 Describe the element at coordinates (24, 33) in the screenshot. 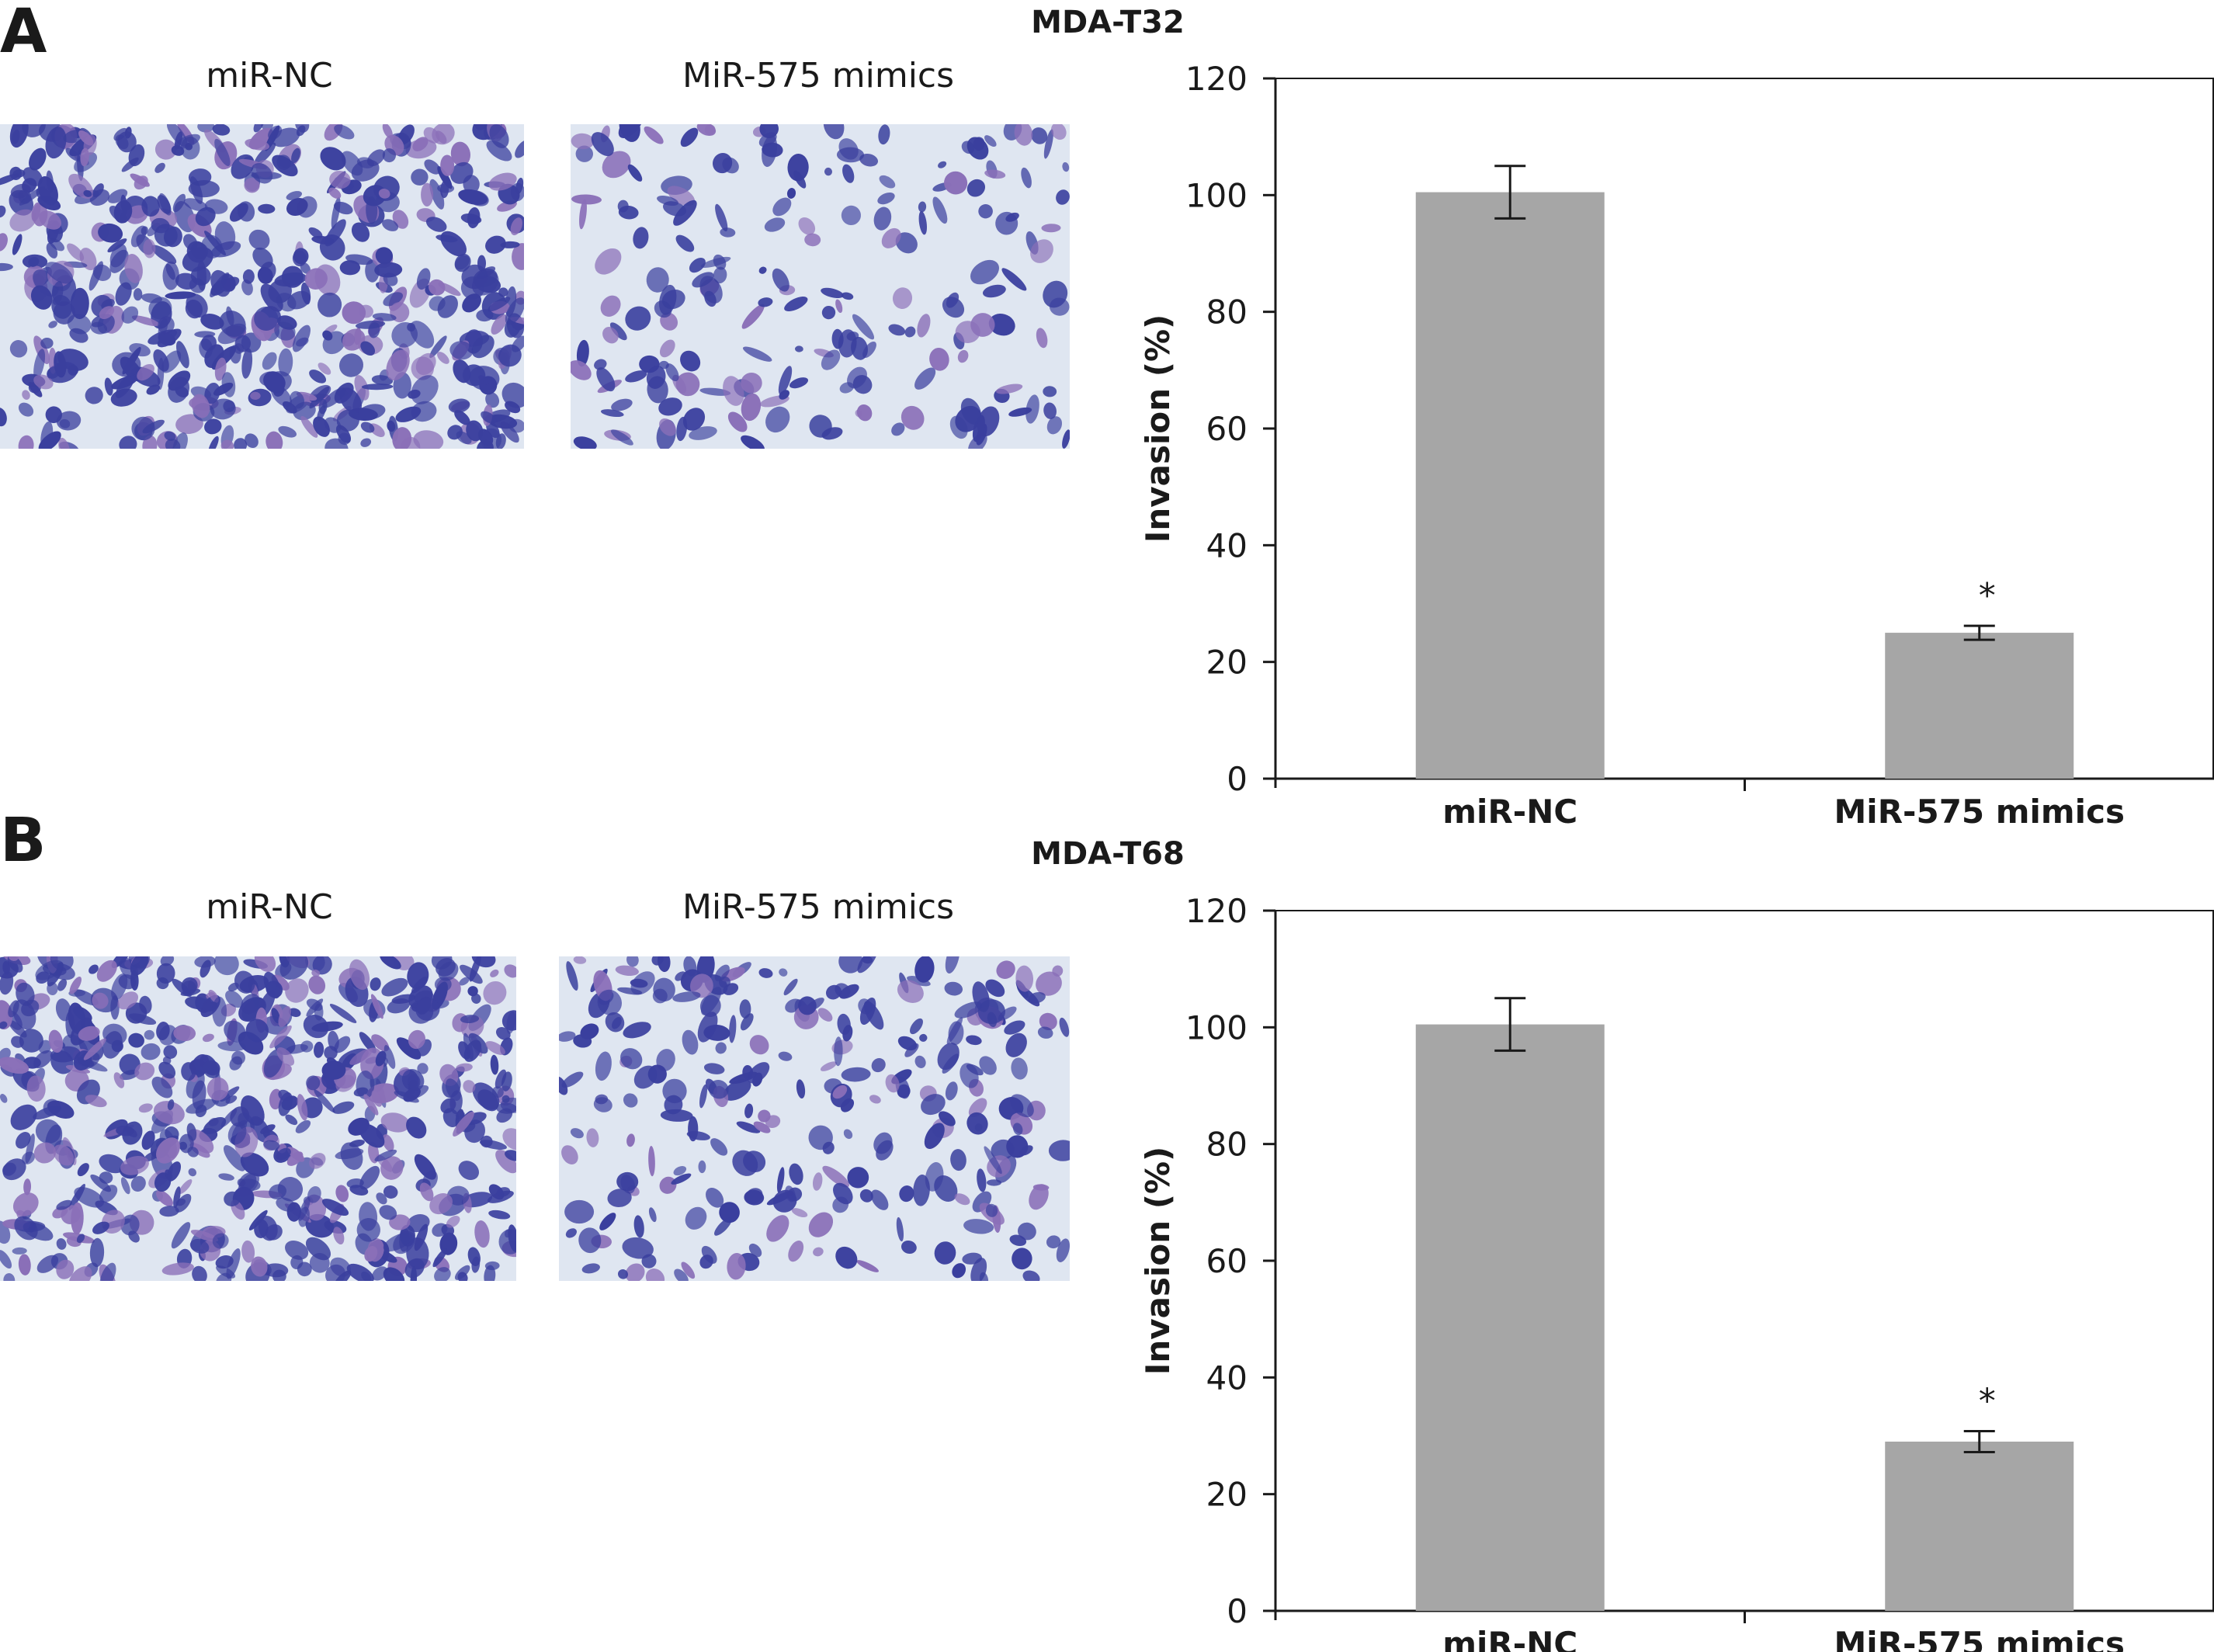

I see `panel-letter-a: A` at that location.